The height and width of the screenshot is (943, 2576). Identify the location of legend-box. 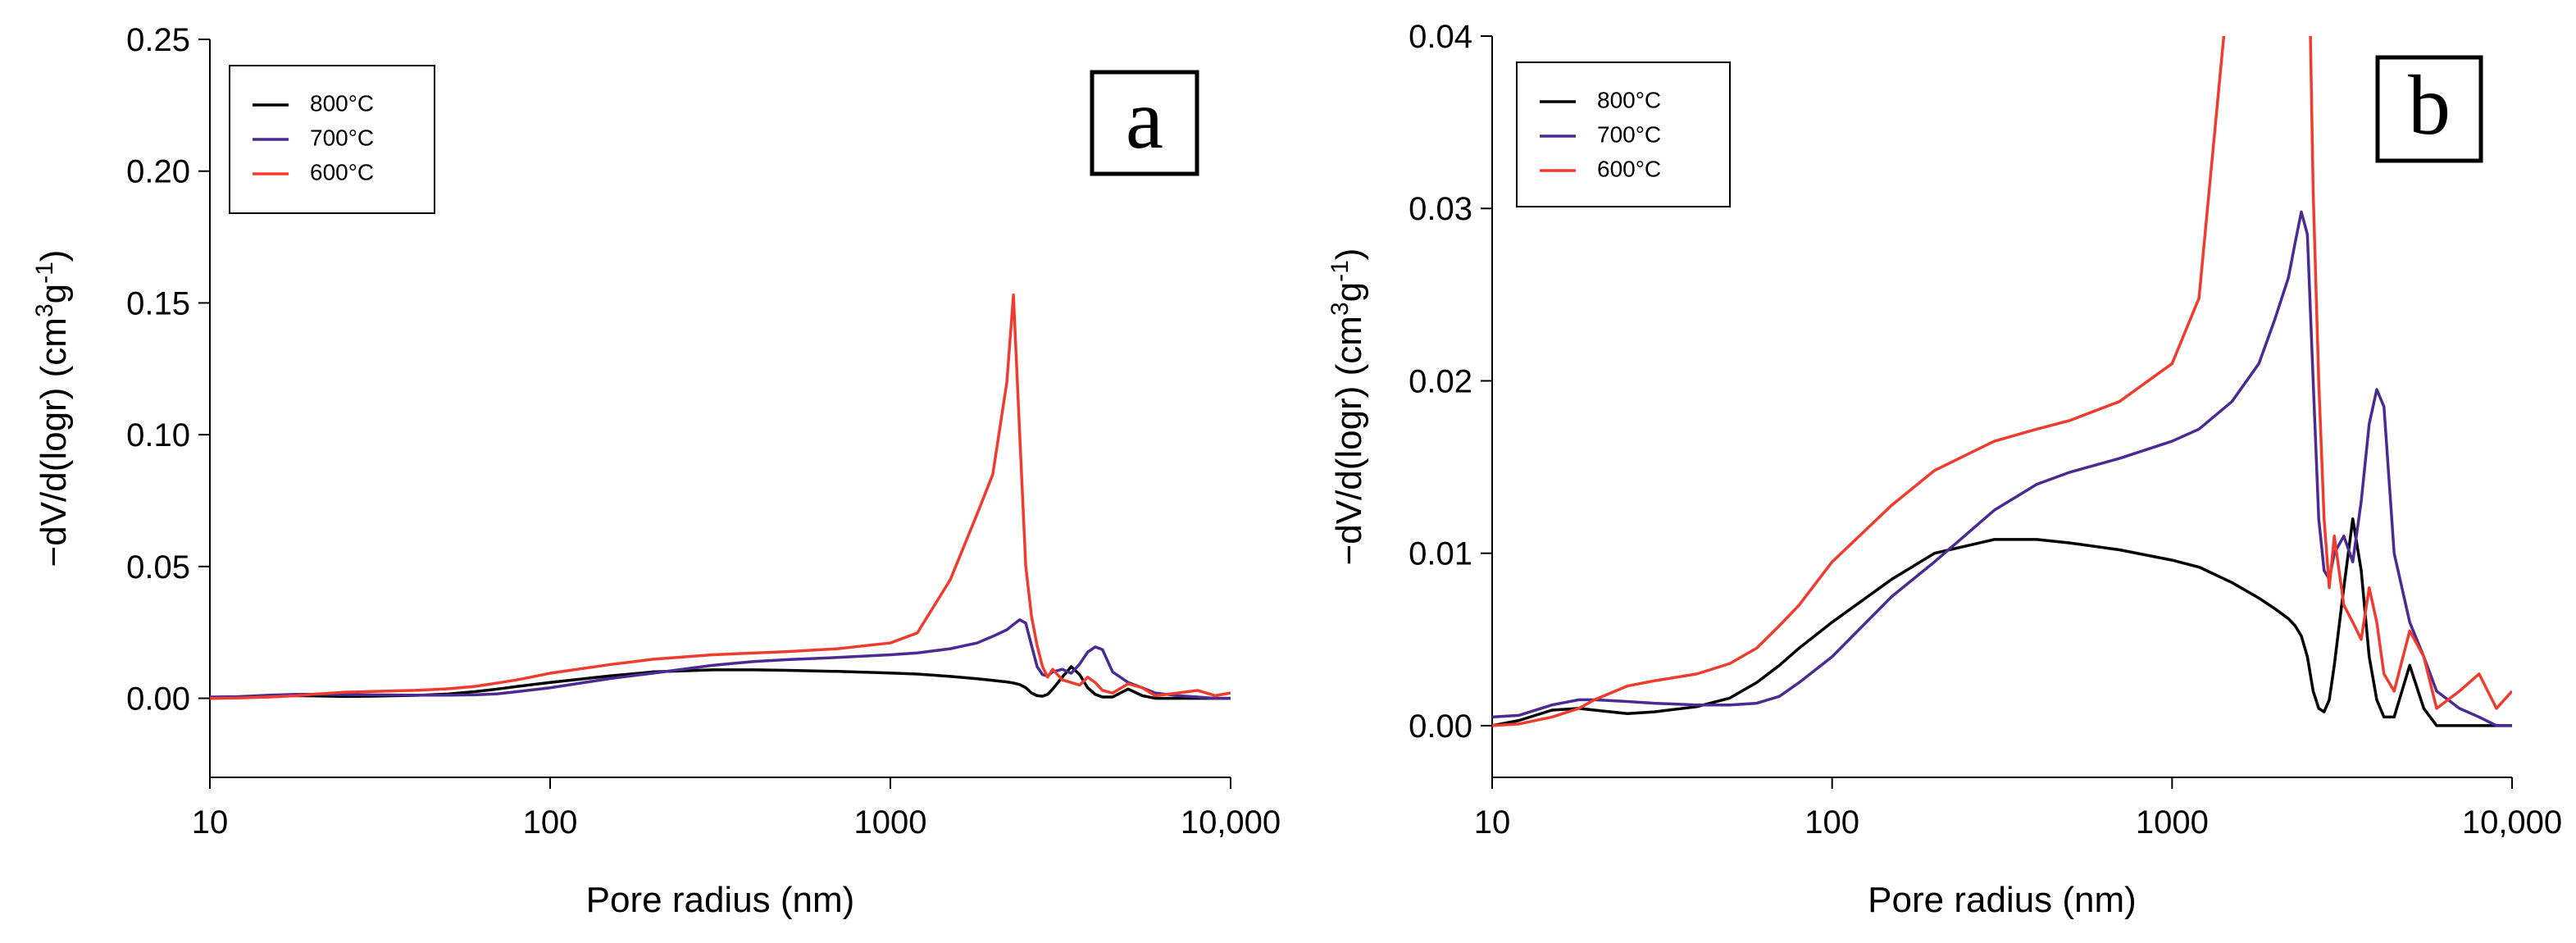
(1623, 134).